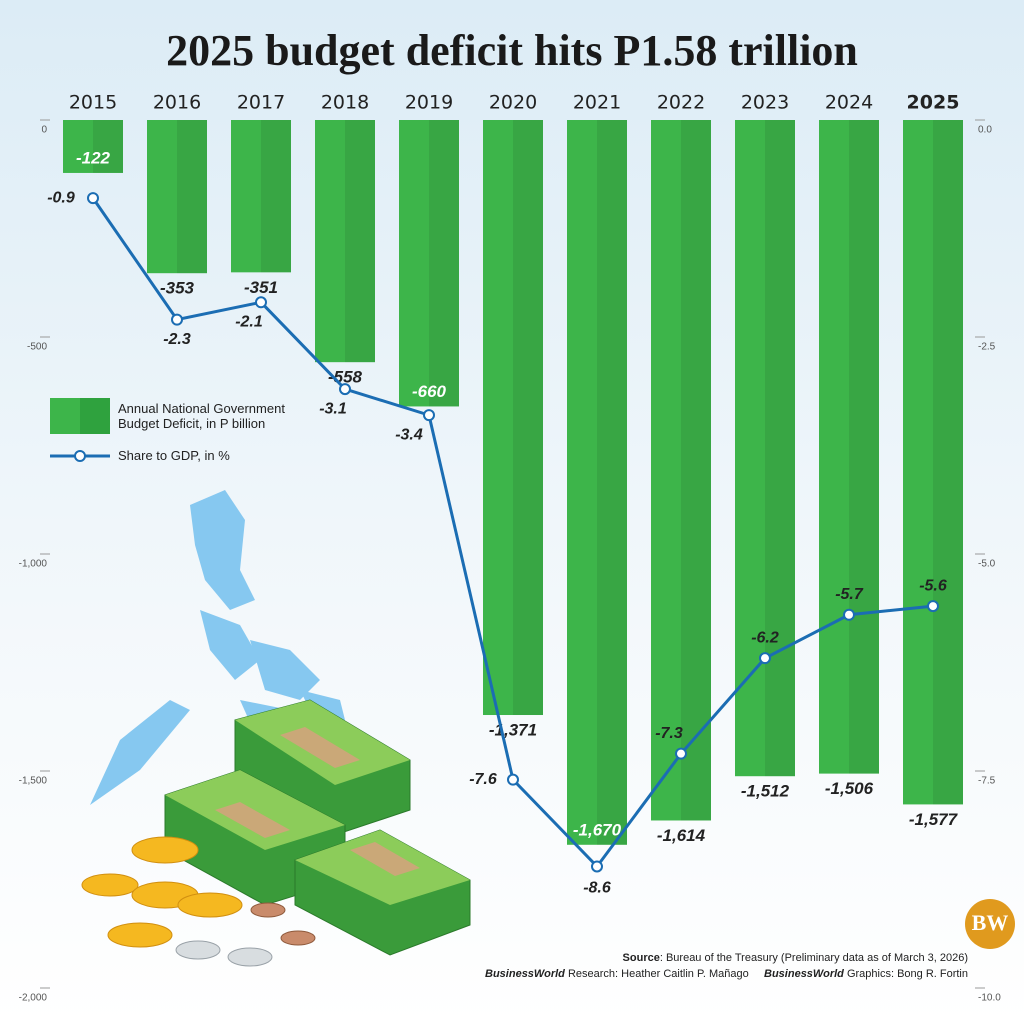 Image resolution: width=1024 pixels, height=1024 pixels. What do you see at coordinates (681, 835) in the screenshot?
I see `bar-value-label: -1,614` at bounding box center [681, 835].